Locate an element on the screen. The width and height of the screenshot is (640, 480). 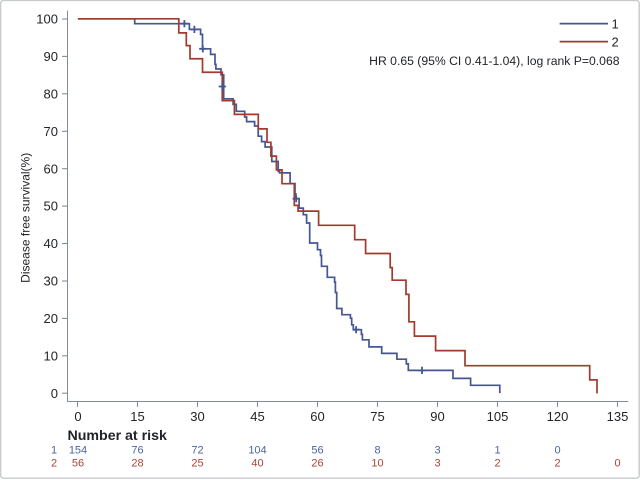
svg-text: 50 is located at coordinates (51, 206).